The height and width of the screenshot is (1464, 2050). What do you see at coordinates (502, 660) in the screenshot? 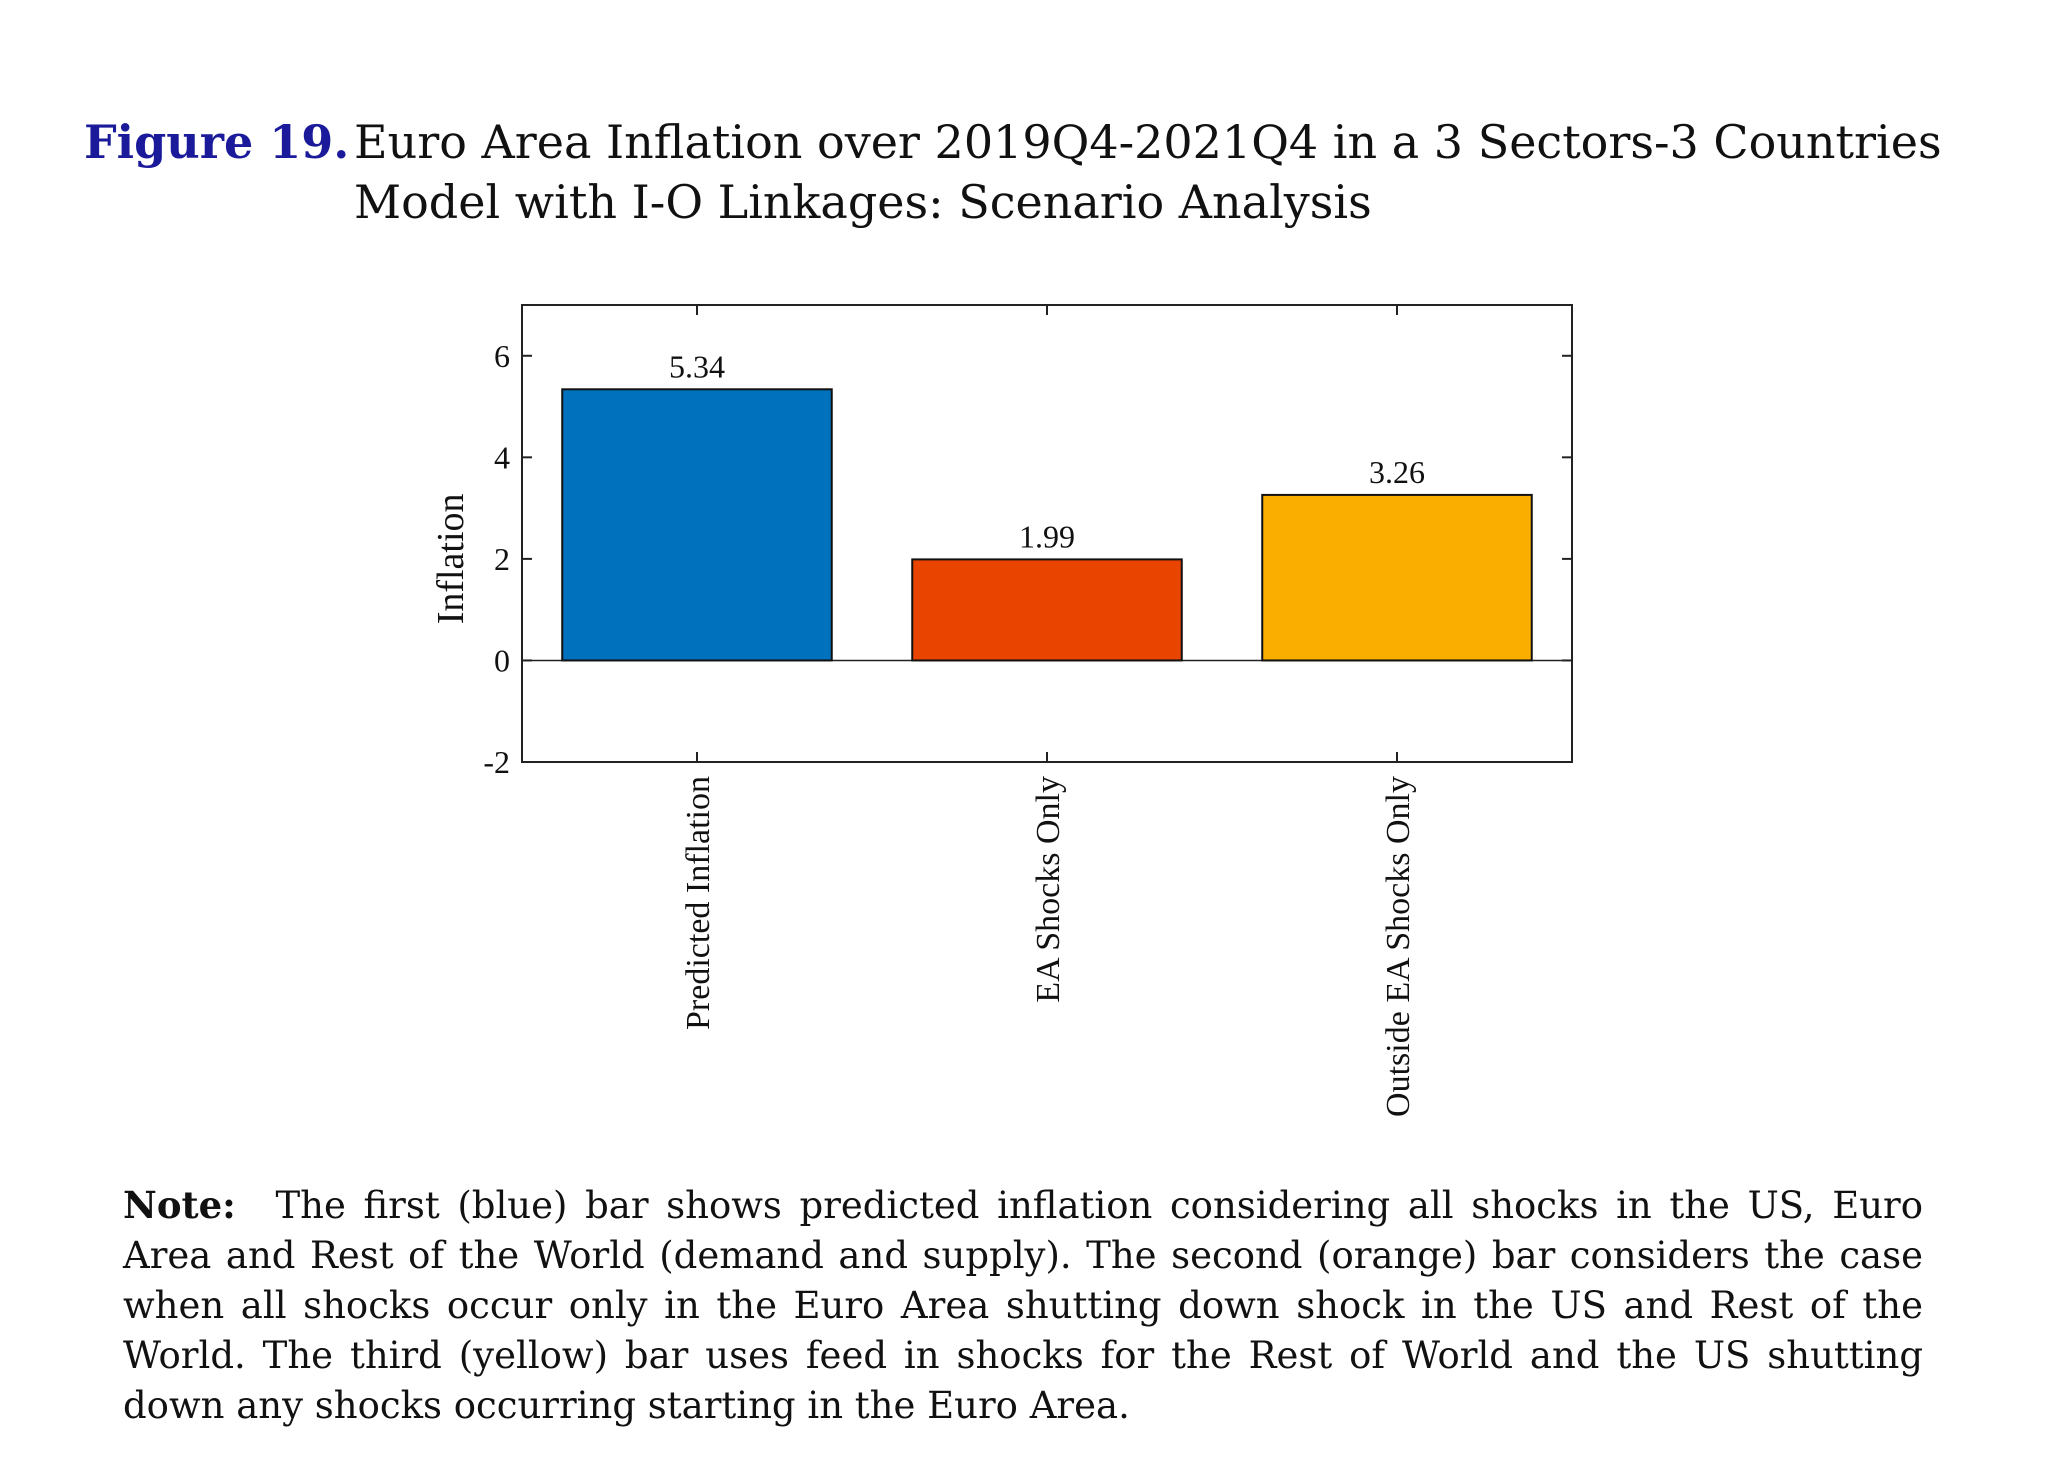
I see `y-tick-label: 0` at bounding box center [502, 660].